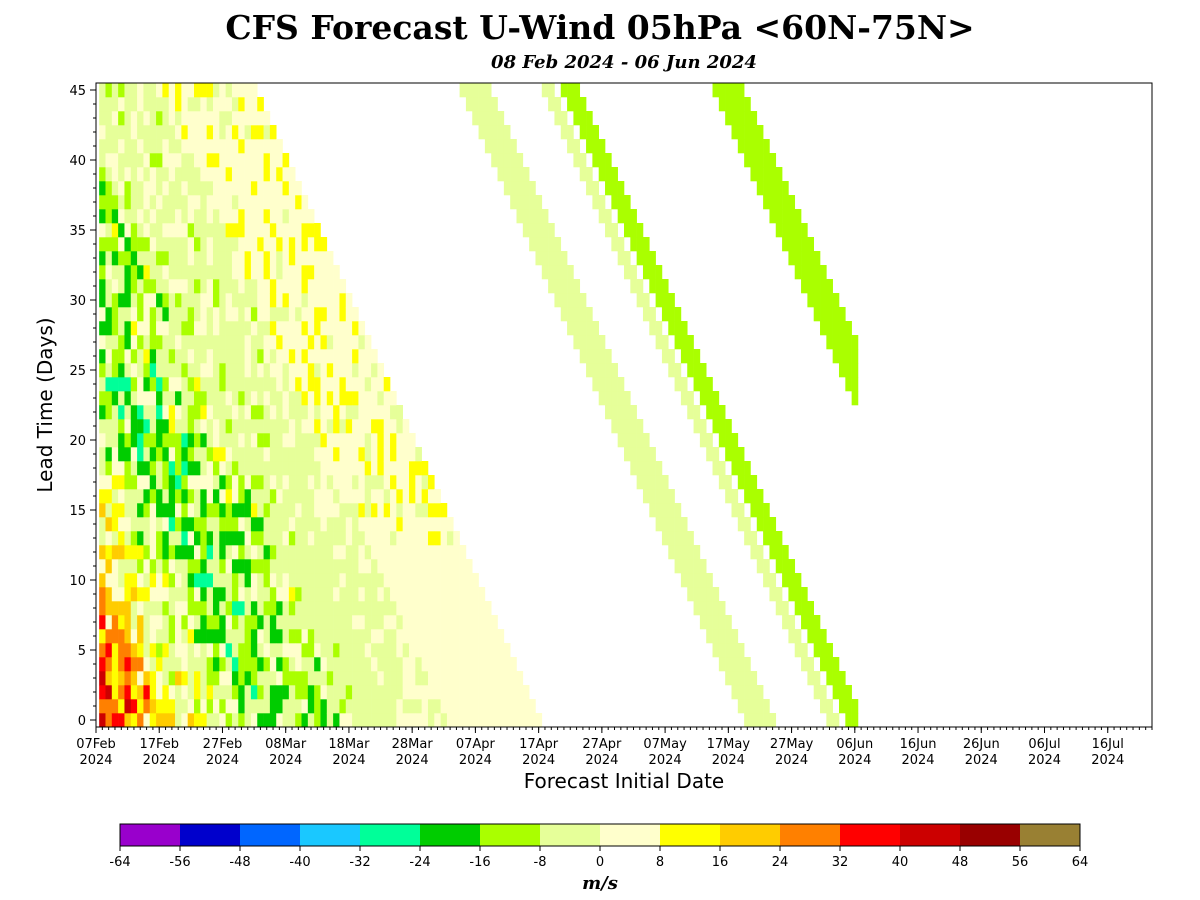 This screenshot has height=900, width=1200. What do you see at coordinates (624, 62) in the screenshot?
I see `chart-subtitle: 08 Feb 2024 - 06 Jun 2024` at bounding box center [624, 62].